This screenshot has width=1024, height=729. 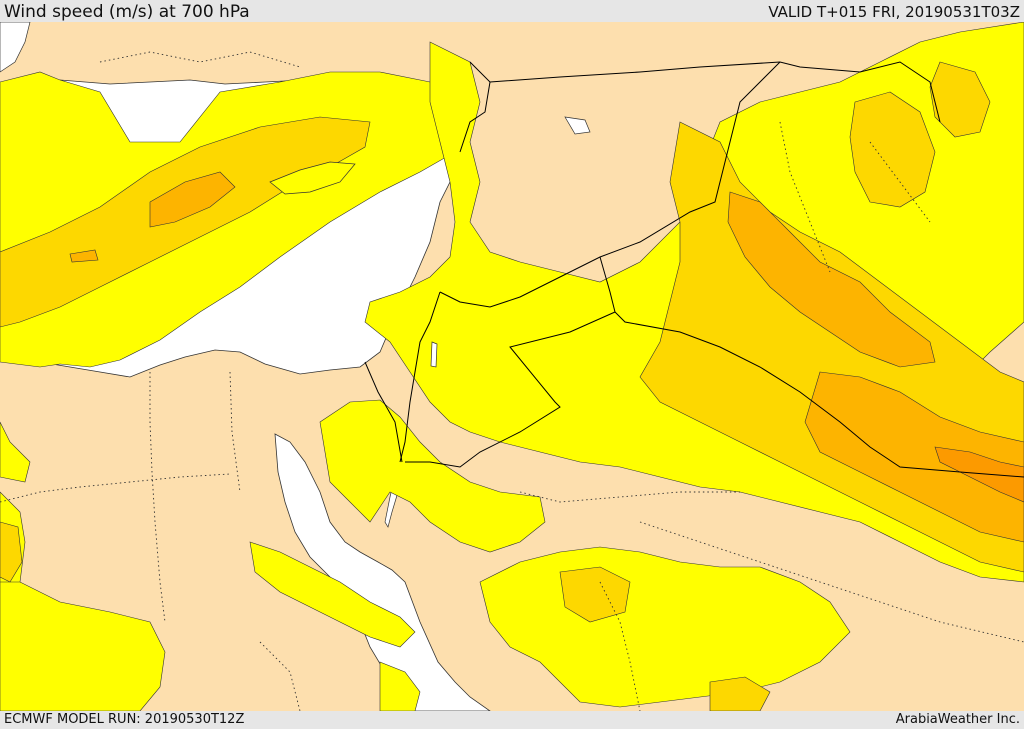 I want to click on lake-fragment, so click(x=577, y=125).